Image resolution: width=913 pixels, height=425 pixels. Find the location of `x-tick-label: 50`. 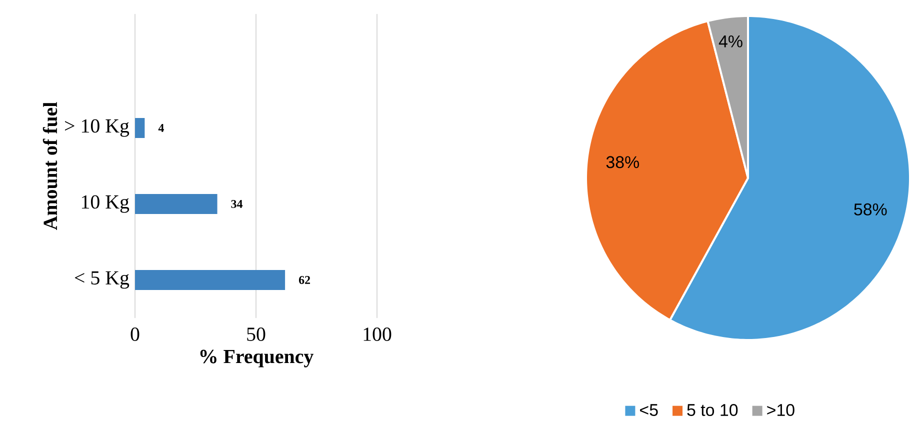

x-tick-label: 50 is located at coordinates (256, 334).